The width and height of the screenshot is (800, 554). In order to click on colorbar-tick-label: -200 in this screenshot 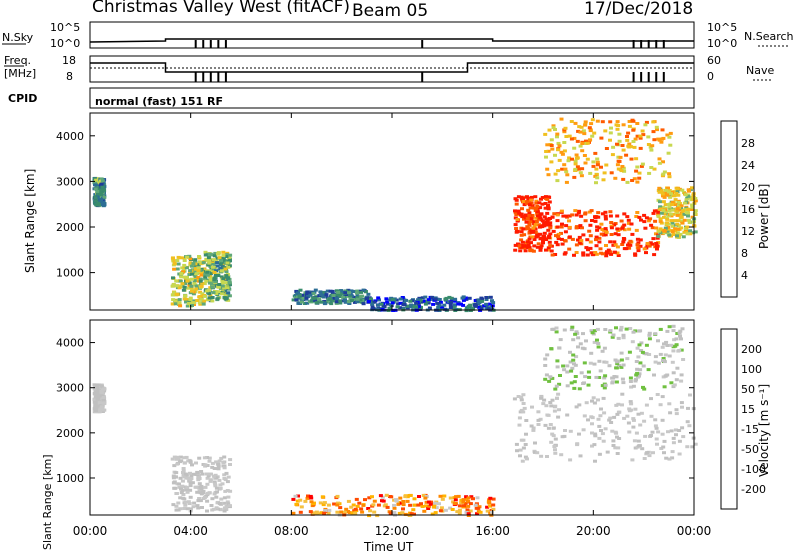, I will do `click(753, 489)`.